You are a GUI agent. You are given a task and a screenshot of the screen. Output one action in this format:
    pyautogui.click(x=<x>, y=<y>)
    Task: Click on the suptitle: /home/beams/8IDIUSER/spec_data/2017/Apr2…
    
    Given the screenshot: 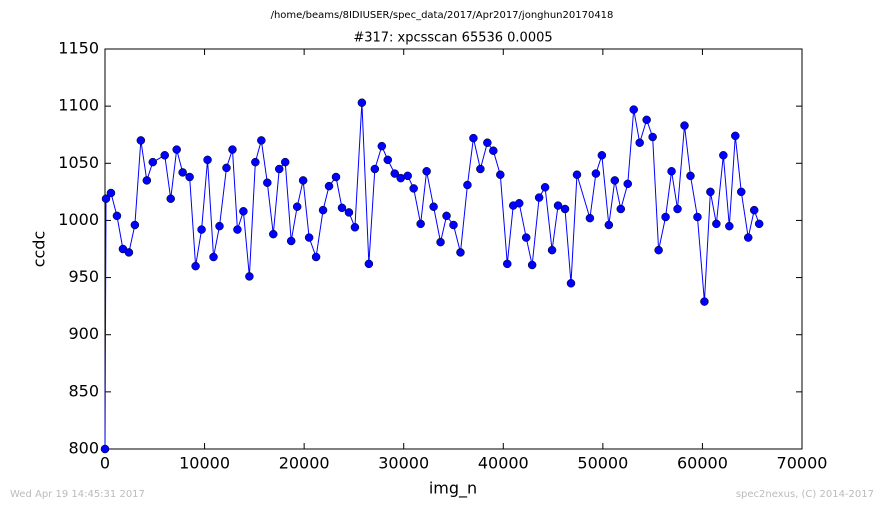 What is the action you would take?
    pyautogui.click(x=442, y=15)
    